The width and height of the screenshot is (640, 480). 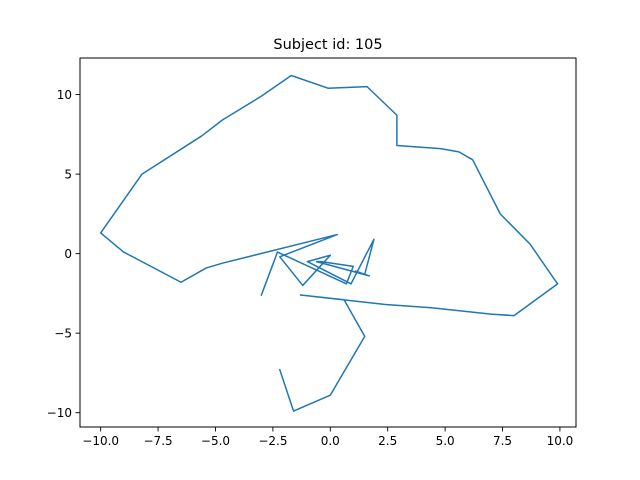 I want to click on x-tick-label: −5.0, so click(x=215, y=441).